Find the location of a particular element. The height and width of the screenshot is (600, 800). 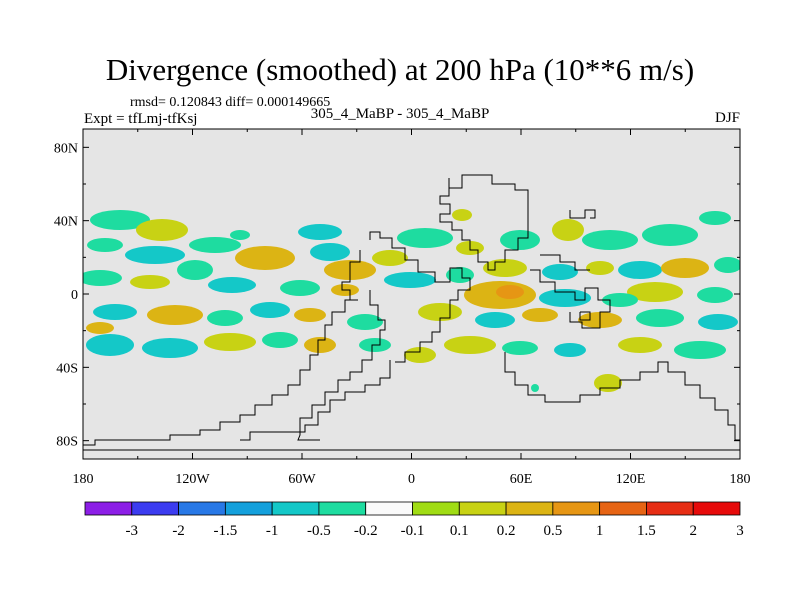

colorbar-label: 3 is located at coordinates (740, 531).